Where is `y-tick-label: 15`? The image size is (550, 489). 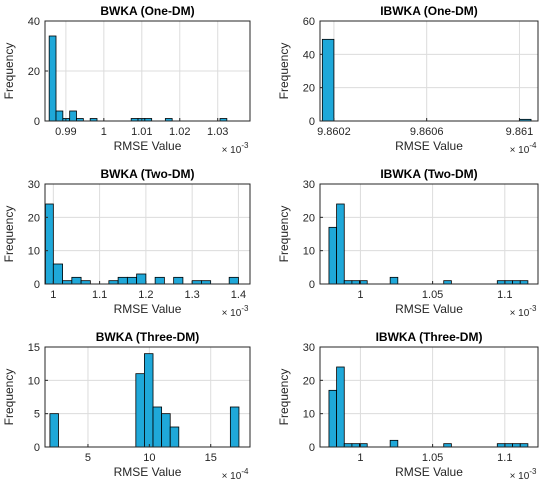 y-tick-label: 15 is located at coordinates (34, 348).